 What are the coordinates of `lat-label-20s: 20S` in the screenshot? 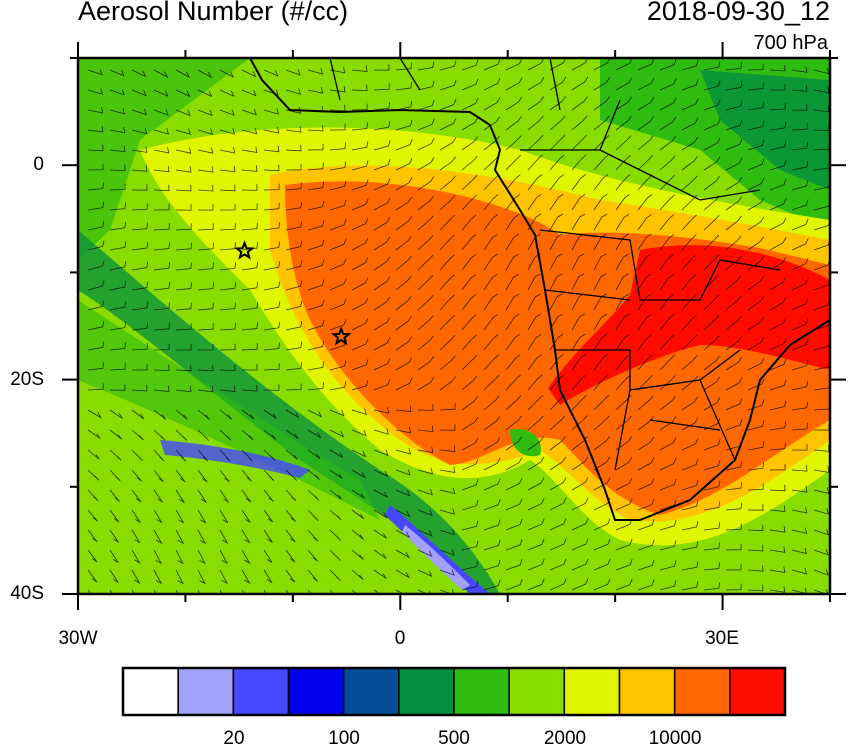 It's located at (27, 379).